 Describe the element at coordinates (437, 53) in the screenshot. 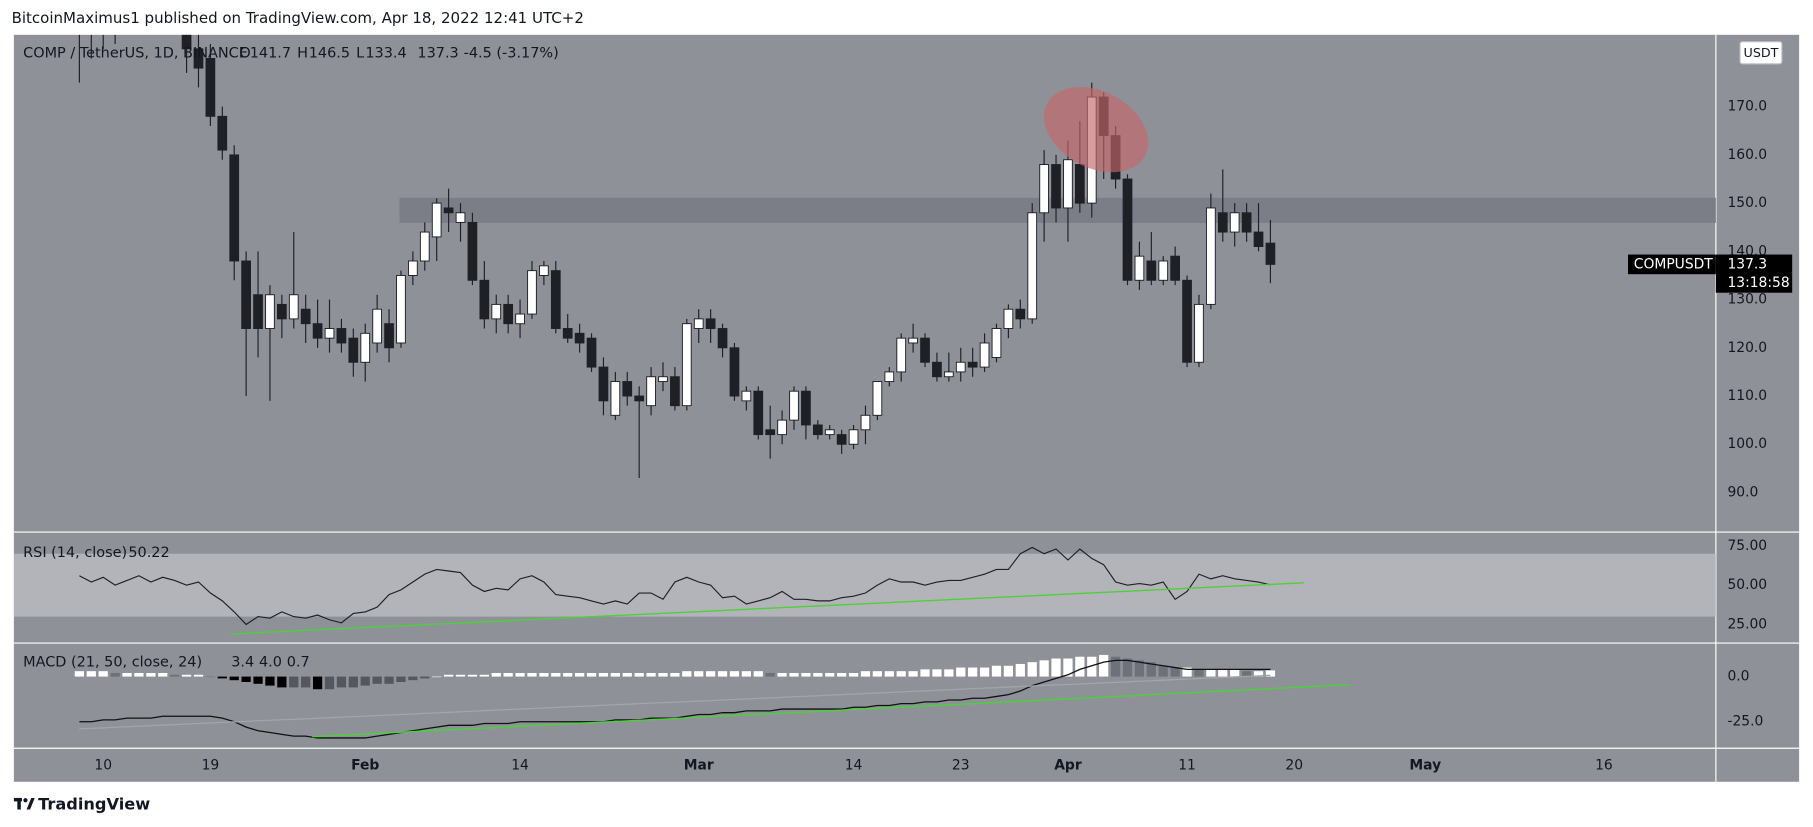

I see `ohlc-value: 137.3` at that location.